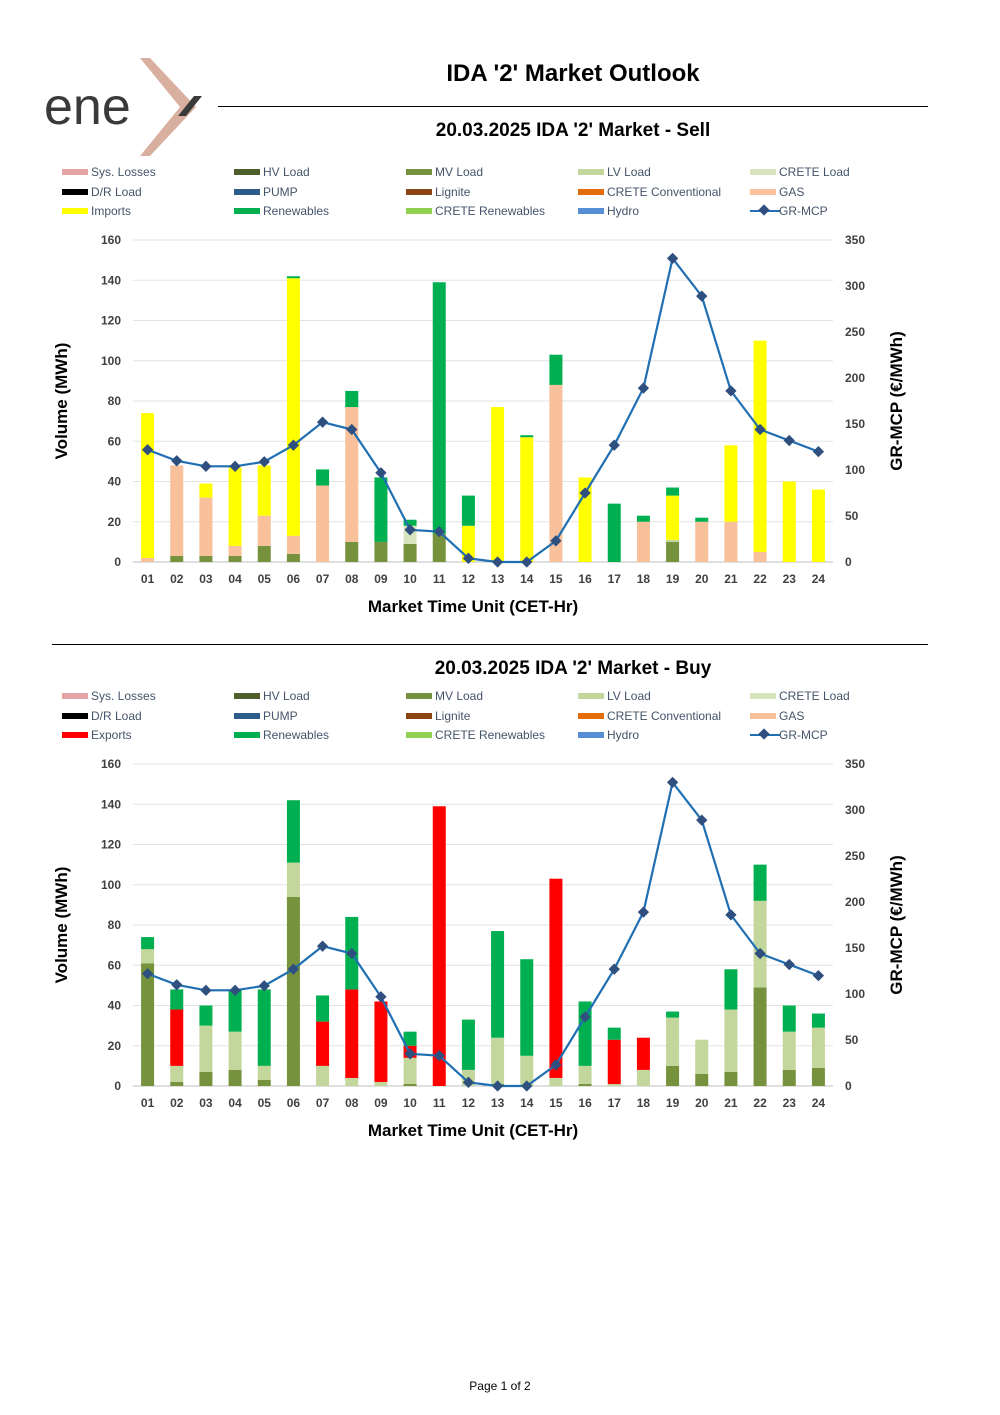  What do you see at coordinates (527, 1103) in the screenshot?
I see `x-tick-label: 14` at bounding box center [527, 1103].